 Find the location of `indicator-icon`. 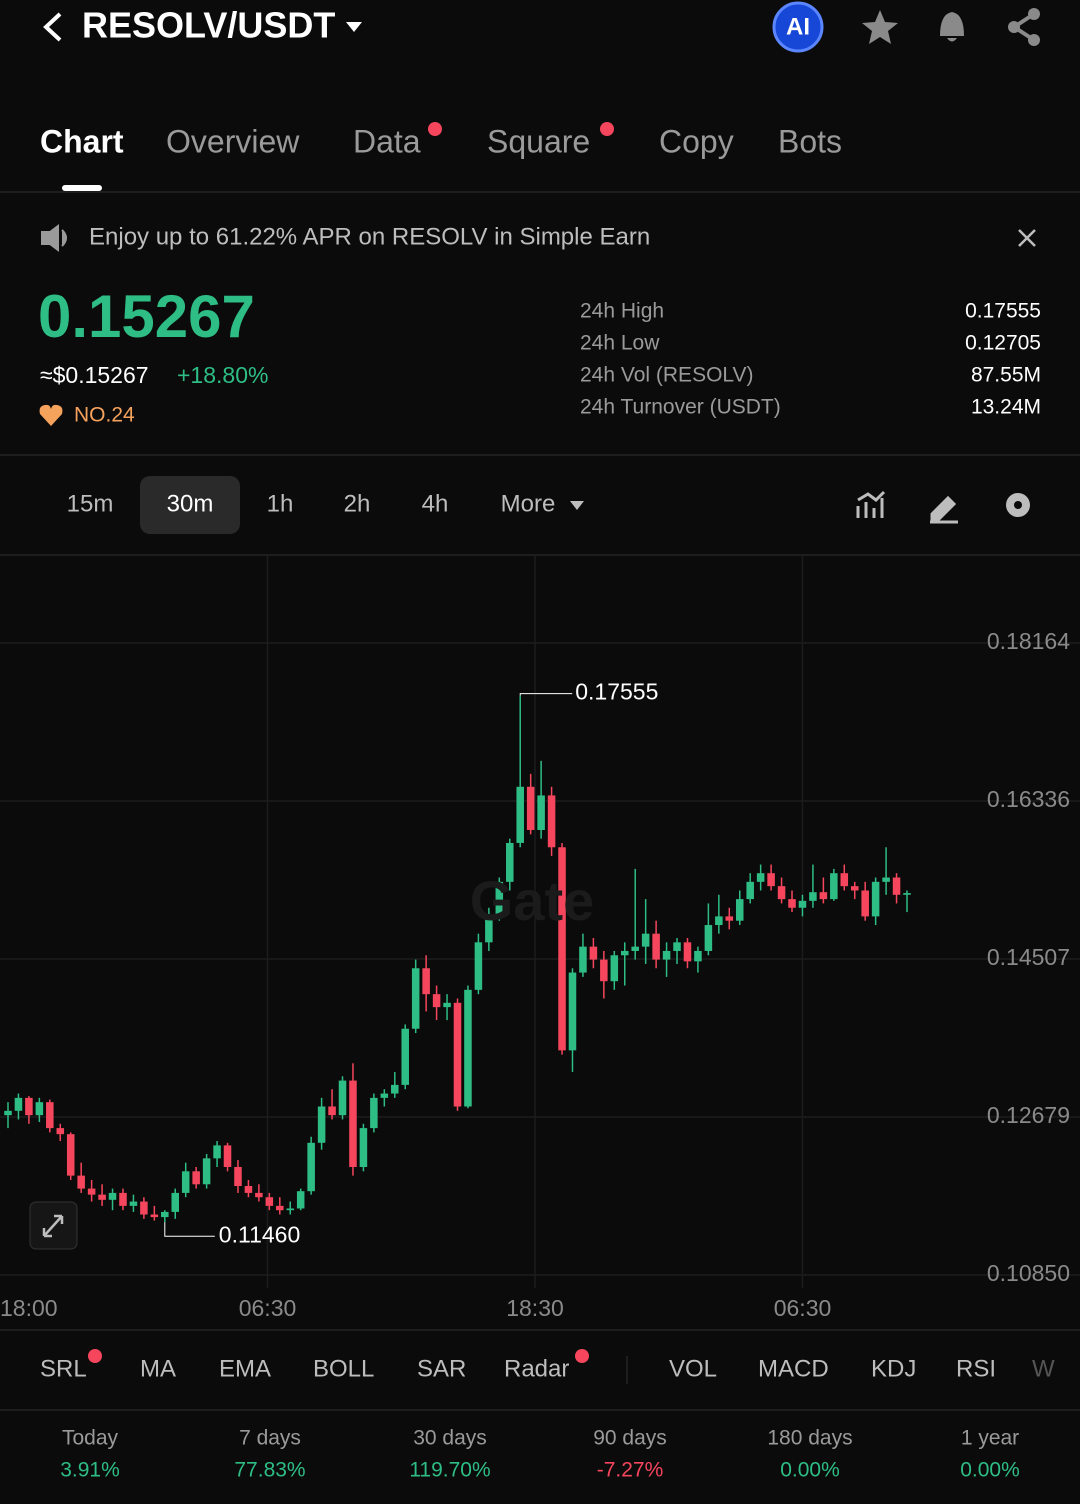

indicator-icon is located at coordinates (871, 504).